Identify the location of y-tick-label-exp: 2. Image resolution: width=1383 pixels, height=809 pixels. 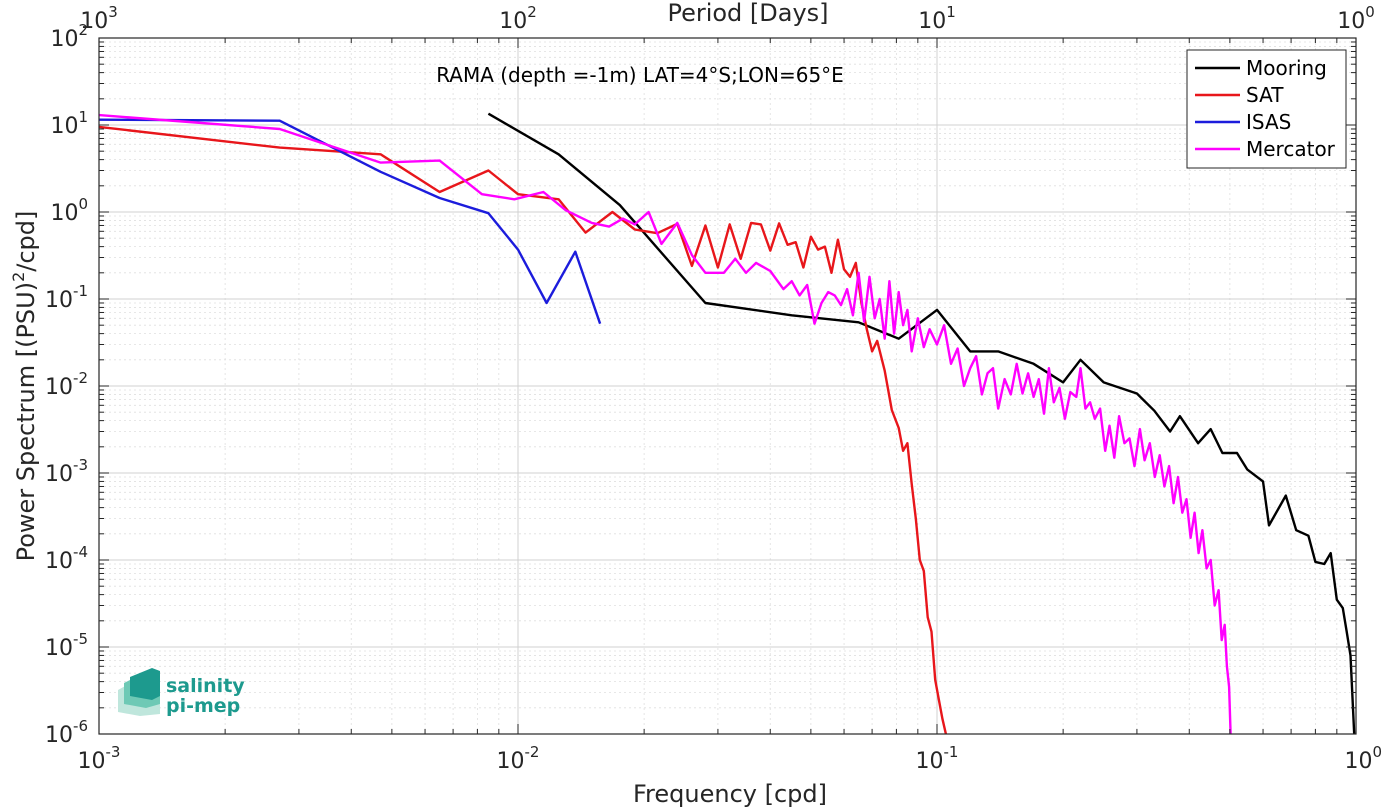
(83, 30).